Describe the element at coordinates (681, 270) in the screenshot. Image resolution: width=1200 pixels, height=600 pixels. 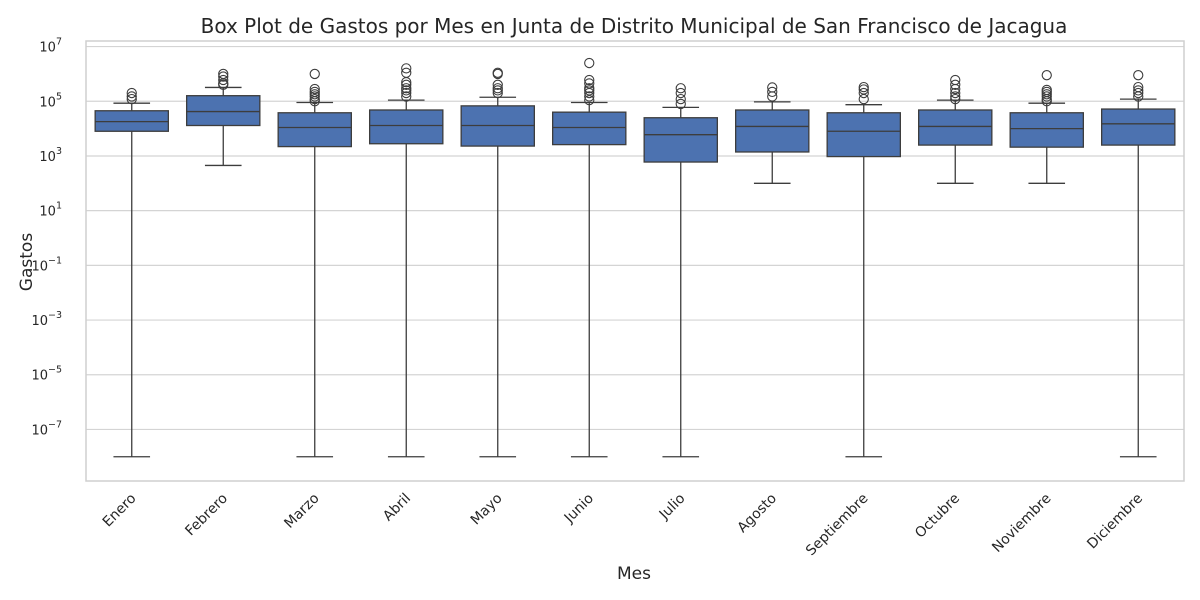
I see `box-julio` at that location.